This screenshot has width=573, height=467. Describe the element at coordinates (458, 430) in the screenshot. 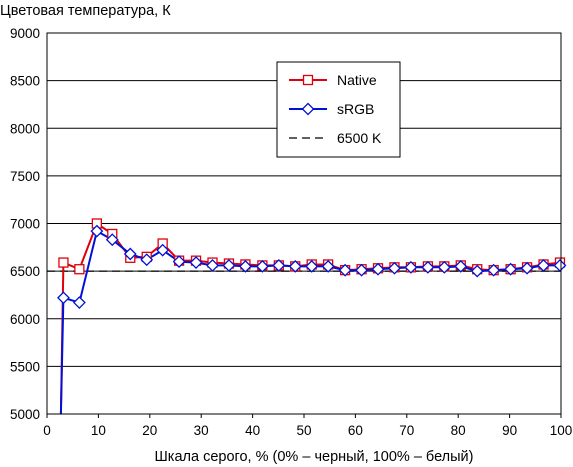

I see `x-tick-label: 80` at that location.